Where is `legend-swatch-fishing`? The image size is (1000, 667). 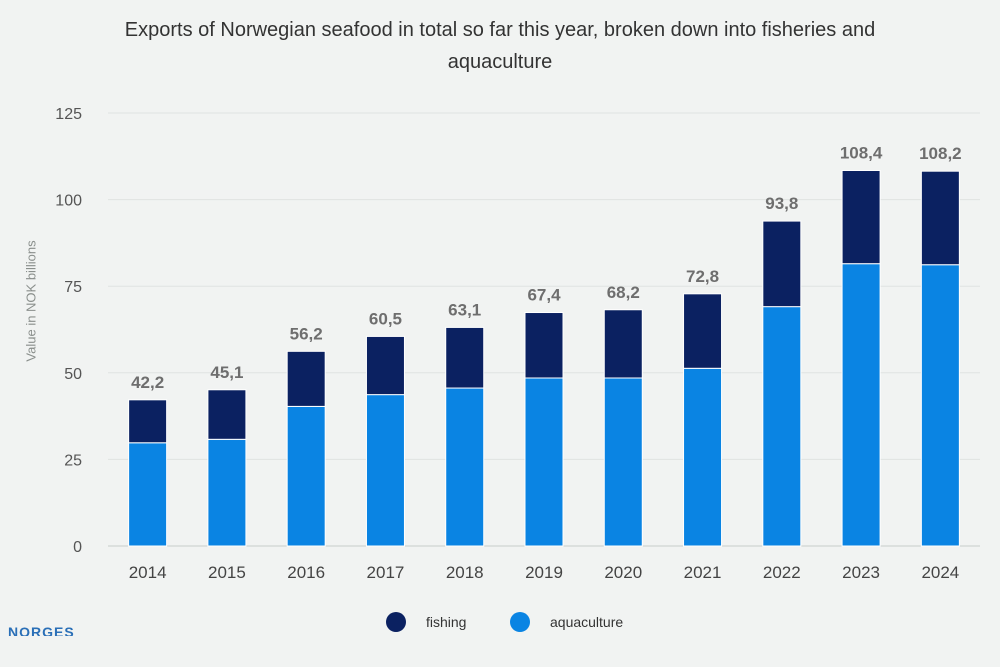
legend-swatch-fishing is located at coordinates (396, 622).